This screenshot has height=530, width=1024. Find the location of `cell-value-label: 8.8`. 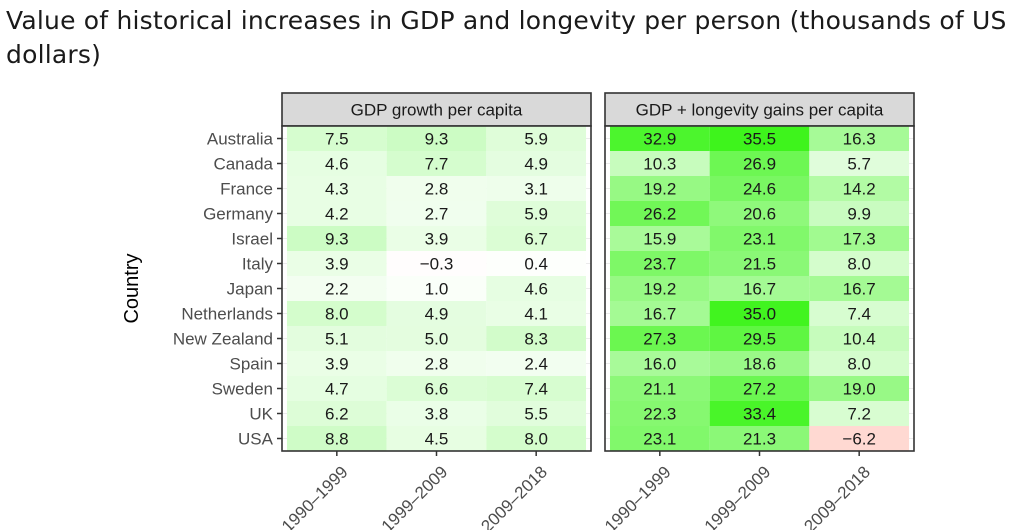

cell-value-label: 8.8 is located at coordinates (337, 439).